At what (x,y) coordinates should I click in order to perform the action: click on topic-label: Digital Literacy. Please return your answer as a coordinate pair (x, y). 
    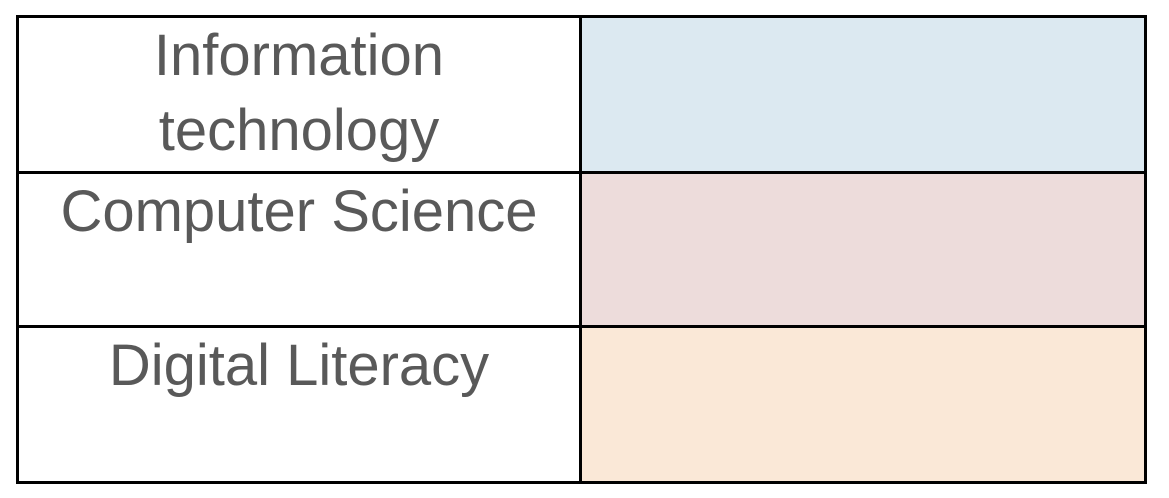
    Looking at the image, I should click on (299, 365).